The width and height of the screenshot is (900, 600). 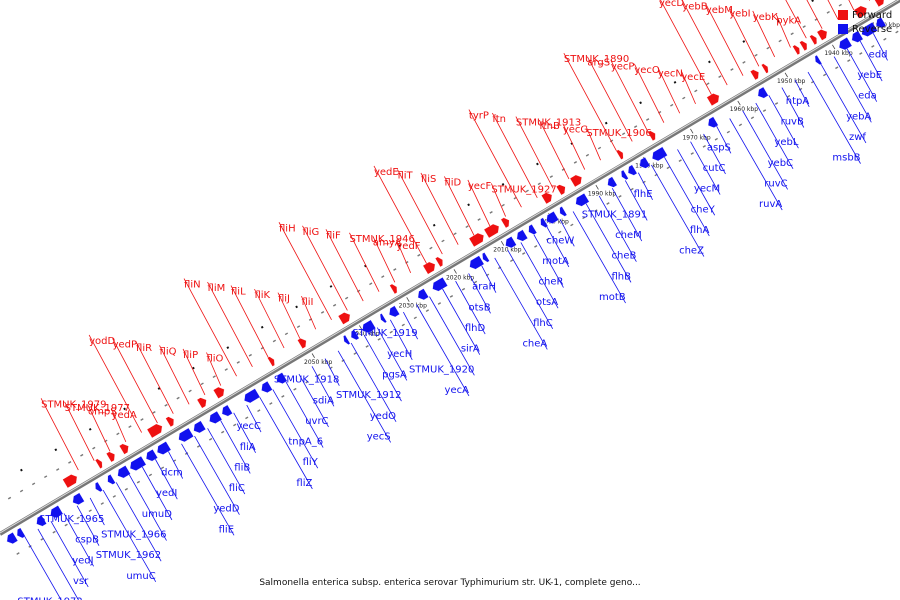 I want to click on legend-reverse: Reverse, so click(x=865, y=29).